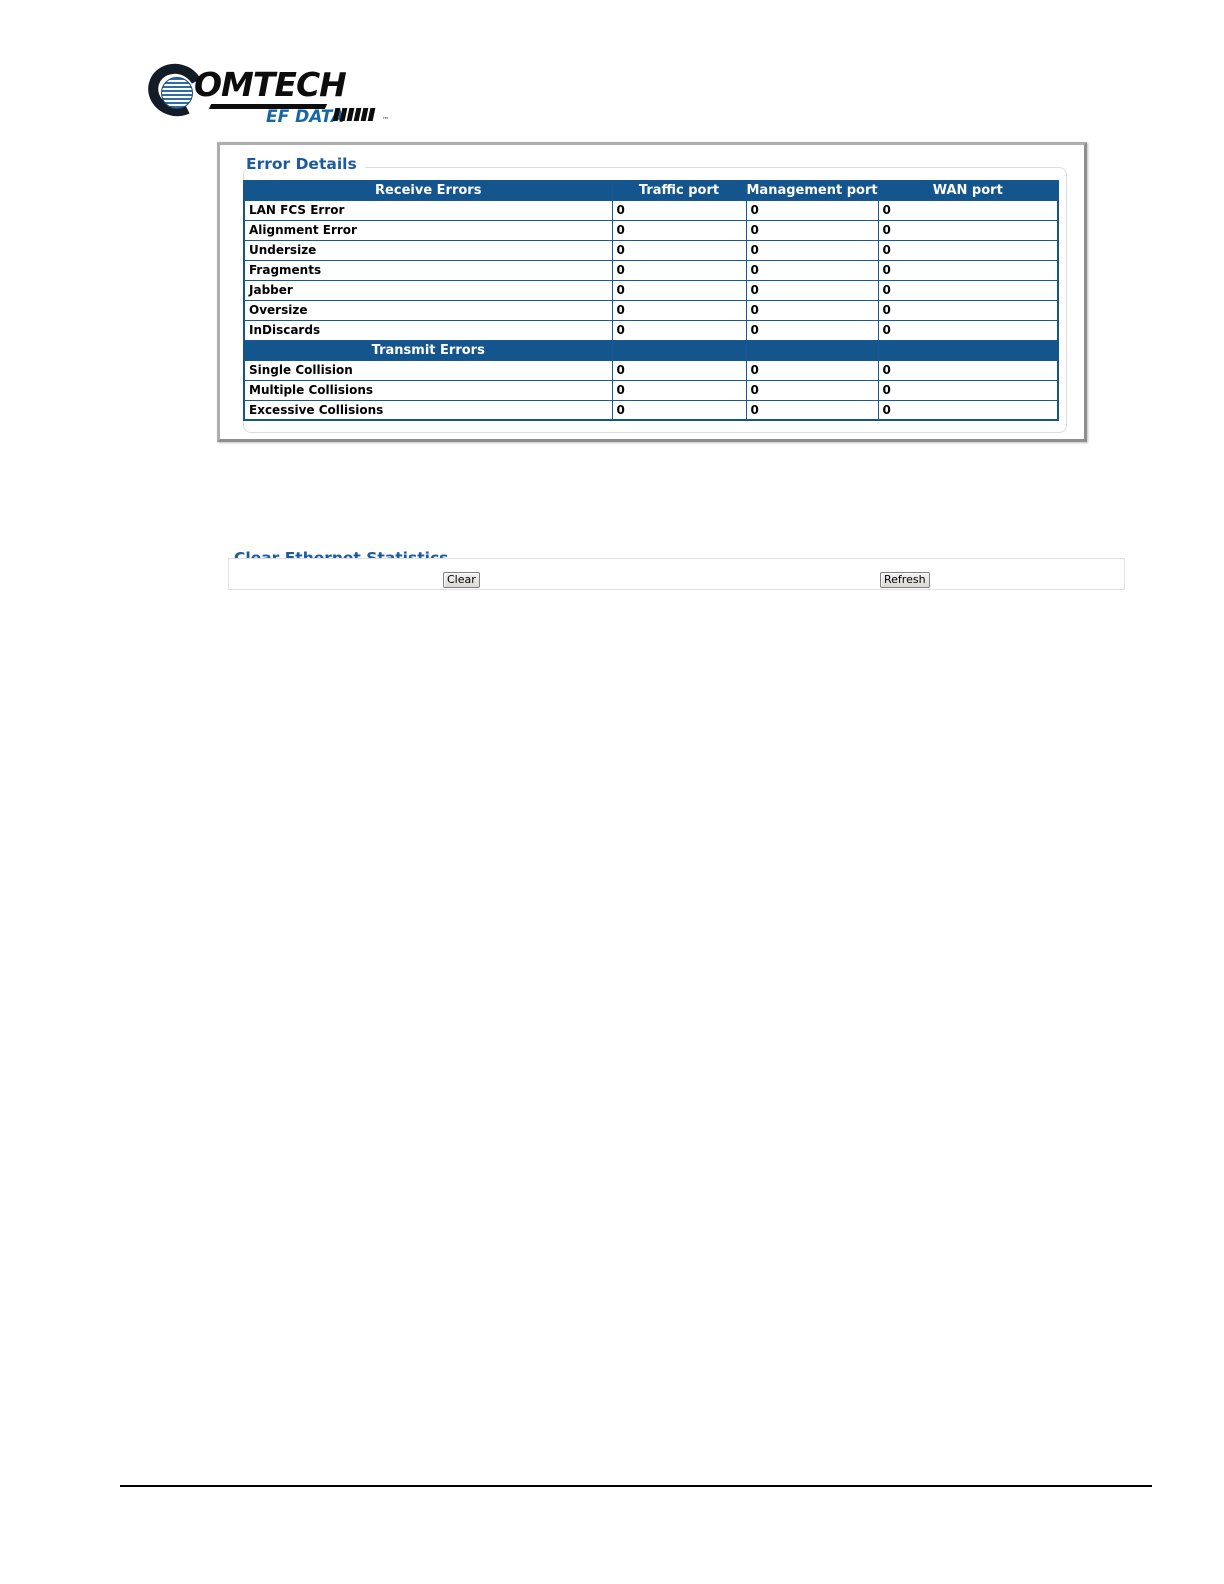 The width and height of the screenshot is (1224, 1584). I want to click on table-row: LAN FCS Error 0 0 0, so click(651, 210).